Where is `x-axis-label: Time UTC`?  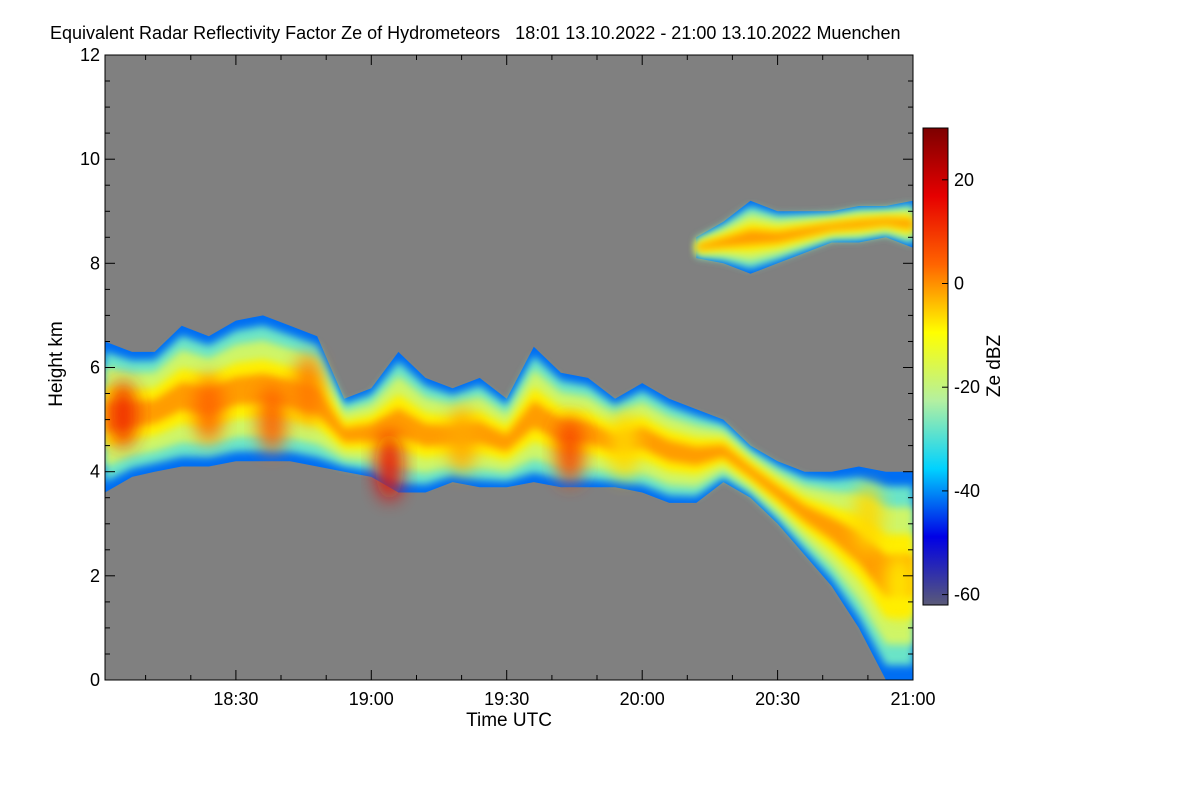
x-axis-label: Time UTC is located at coordinates (509, 720).